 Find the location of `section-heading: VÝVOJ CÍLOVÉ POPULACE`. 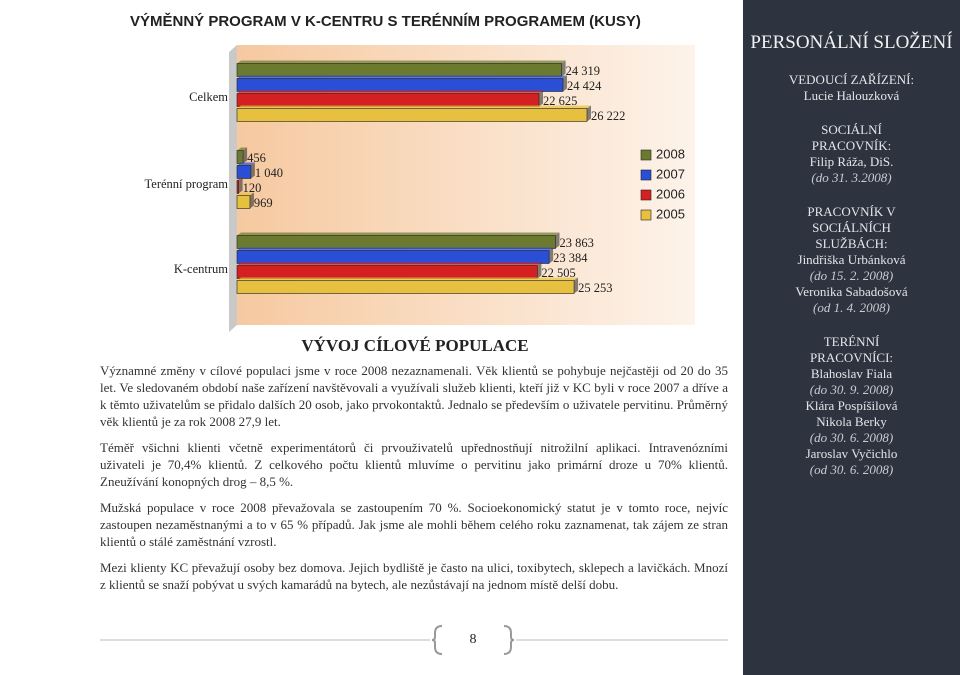

section-heading: VÝVOJ CÍLOVÉ POPULACE is located at coordinates (415, 345).